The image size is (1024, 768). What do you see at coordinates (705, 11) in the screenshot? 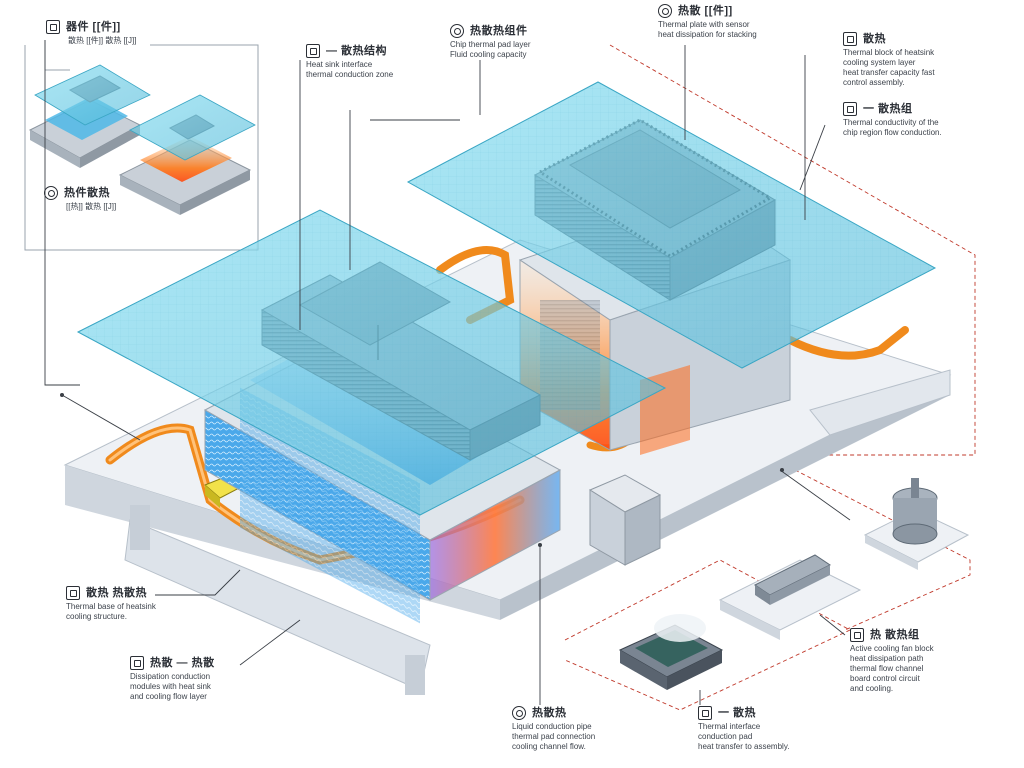
I see `callout-title: 热散 [[件]]` at bounding box center [705, 11].